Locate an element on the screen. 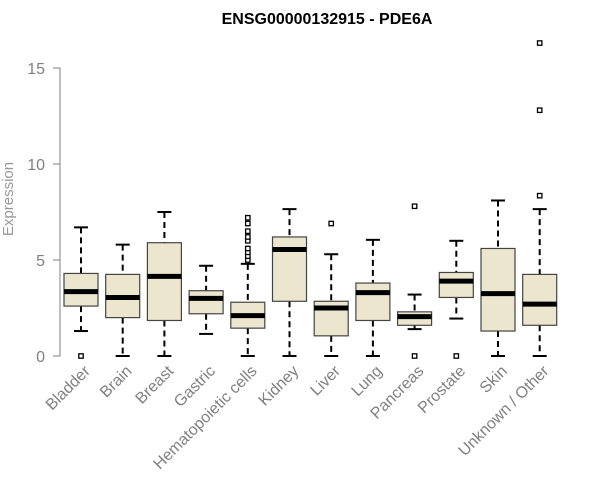  chart-title: ENSG00000132915 - PDE6A is located at coordinates (327, 19).